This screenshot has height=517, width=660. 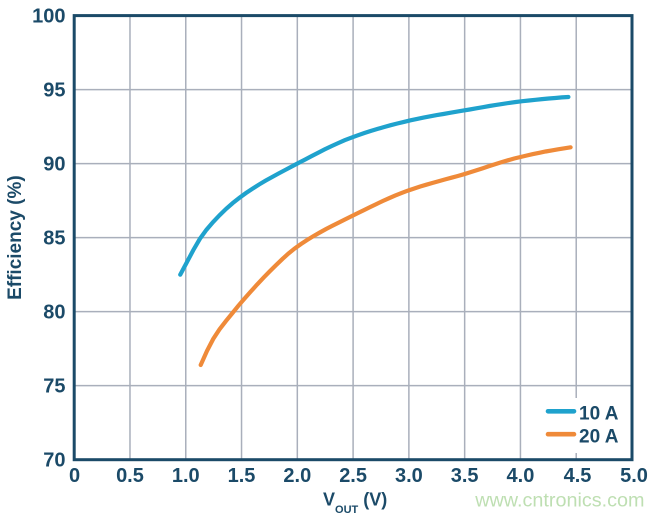 I want to click on svg-text: 4.0, so click(x=521, y=476).